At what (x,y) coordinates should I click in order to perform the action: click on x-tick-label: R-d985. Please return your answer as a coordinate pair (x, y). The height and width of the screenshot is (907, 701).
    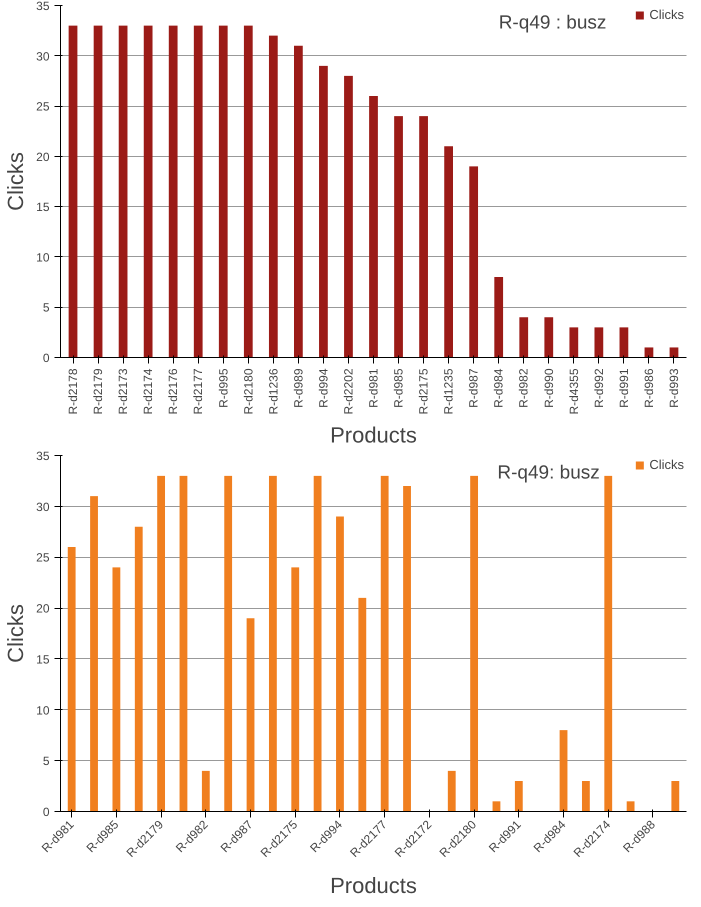
    Looking at the image, I should click on (399, 388).